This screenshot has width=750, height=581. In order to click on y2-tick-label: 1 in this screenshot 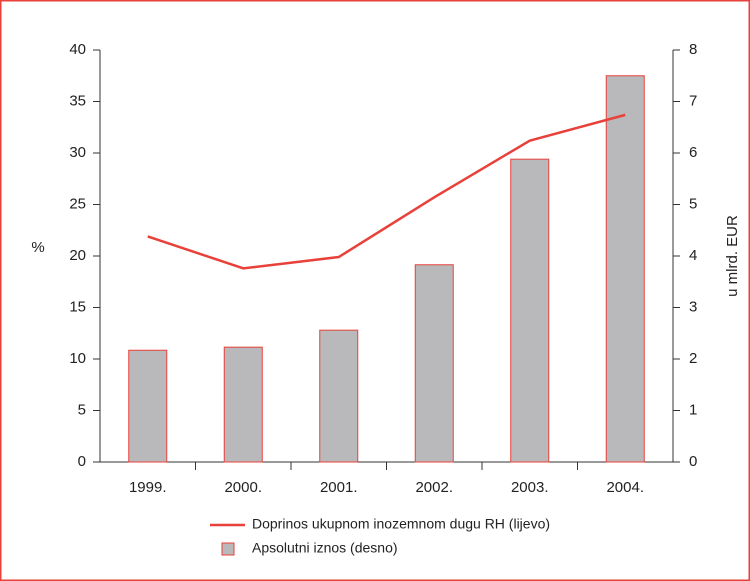, I will do `click(693, 409)`.